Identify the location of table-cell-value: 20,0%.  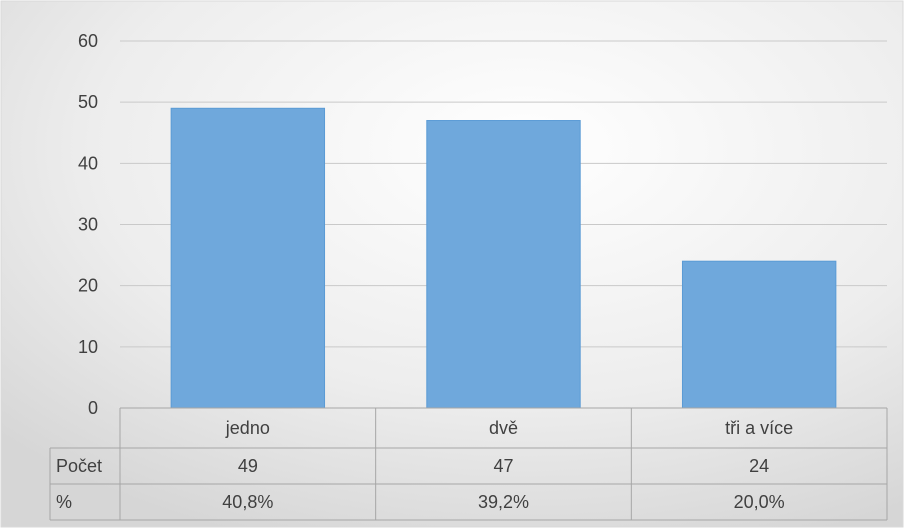
(759, 502).